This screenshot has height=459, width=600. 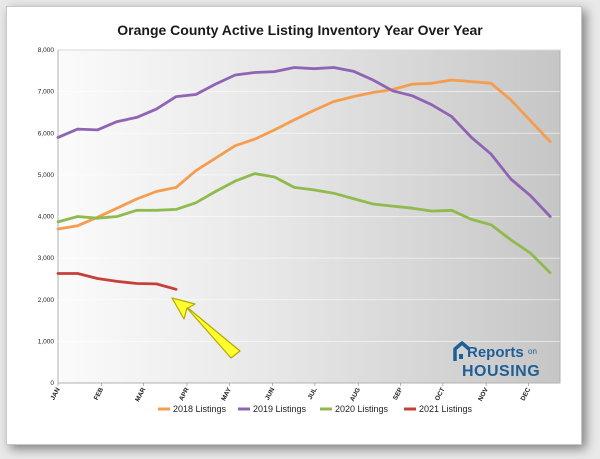 What do you see at coordinates (483, 394) in the screenshot?
I see `x-tick-label: NOV` at bounding box center [483, 394].